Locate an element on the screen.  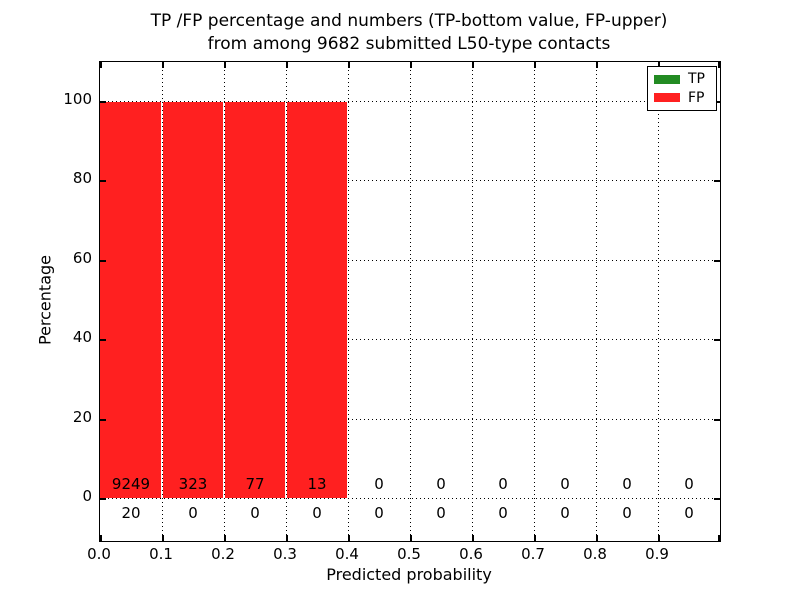
x-axis-label: Predicted probability is located at coordinates (409, 574).